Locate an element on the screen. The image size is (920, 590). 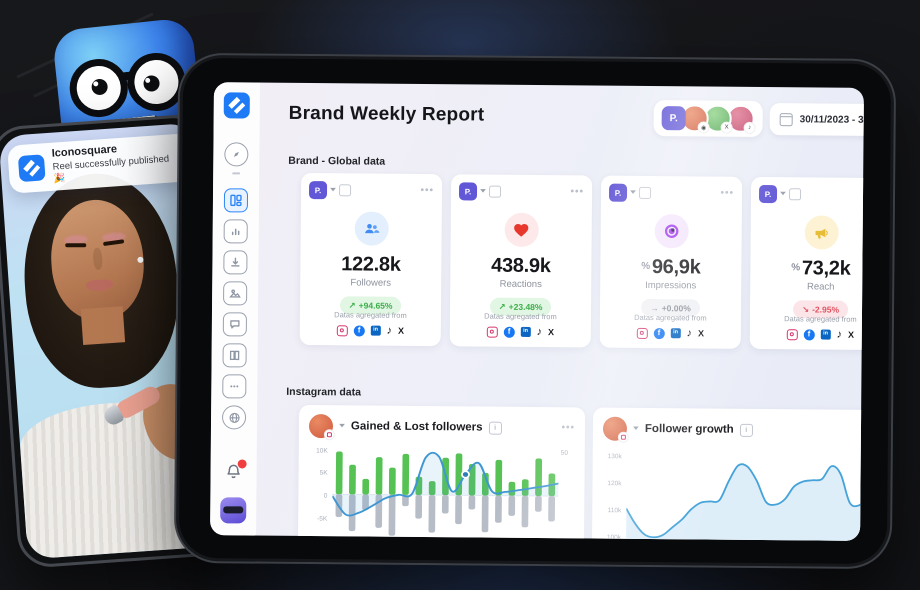
stat-card-reach: P. ▼ ••• %73,2k Reach ↘ -2.95% is located at coordinates (806, 263).